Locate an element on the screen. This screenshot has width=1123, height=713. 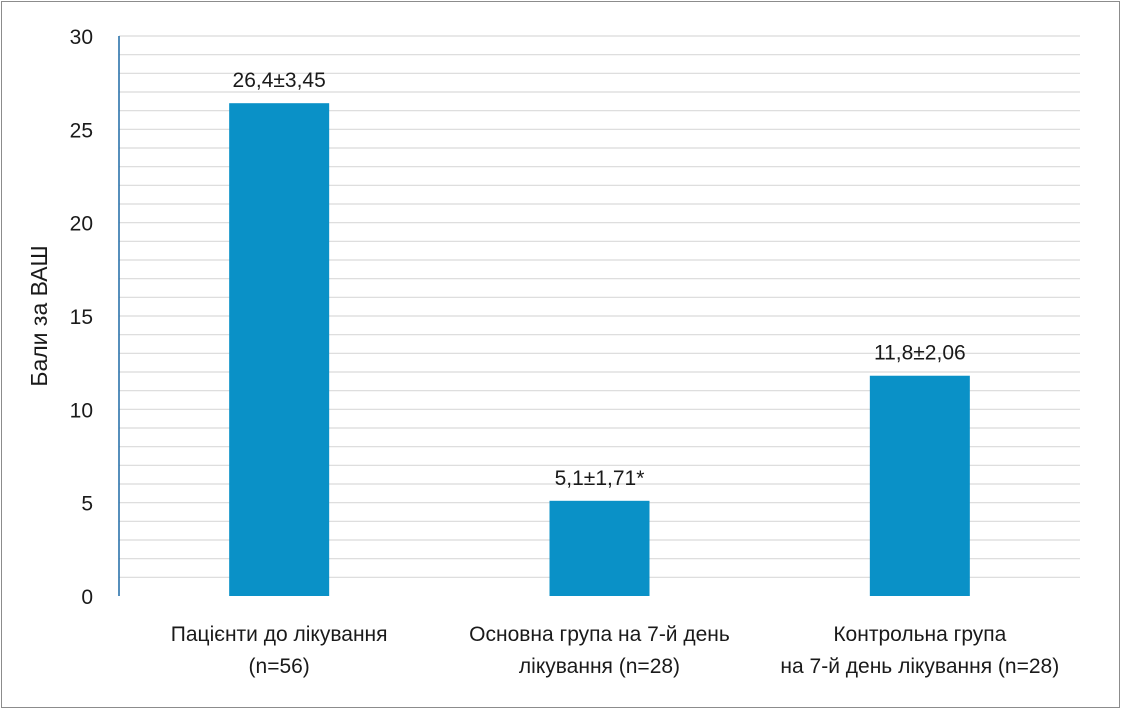
y-axis-label: Бали за ВАШ is located at coordinates (39, 315).